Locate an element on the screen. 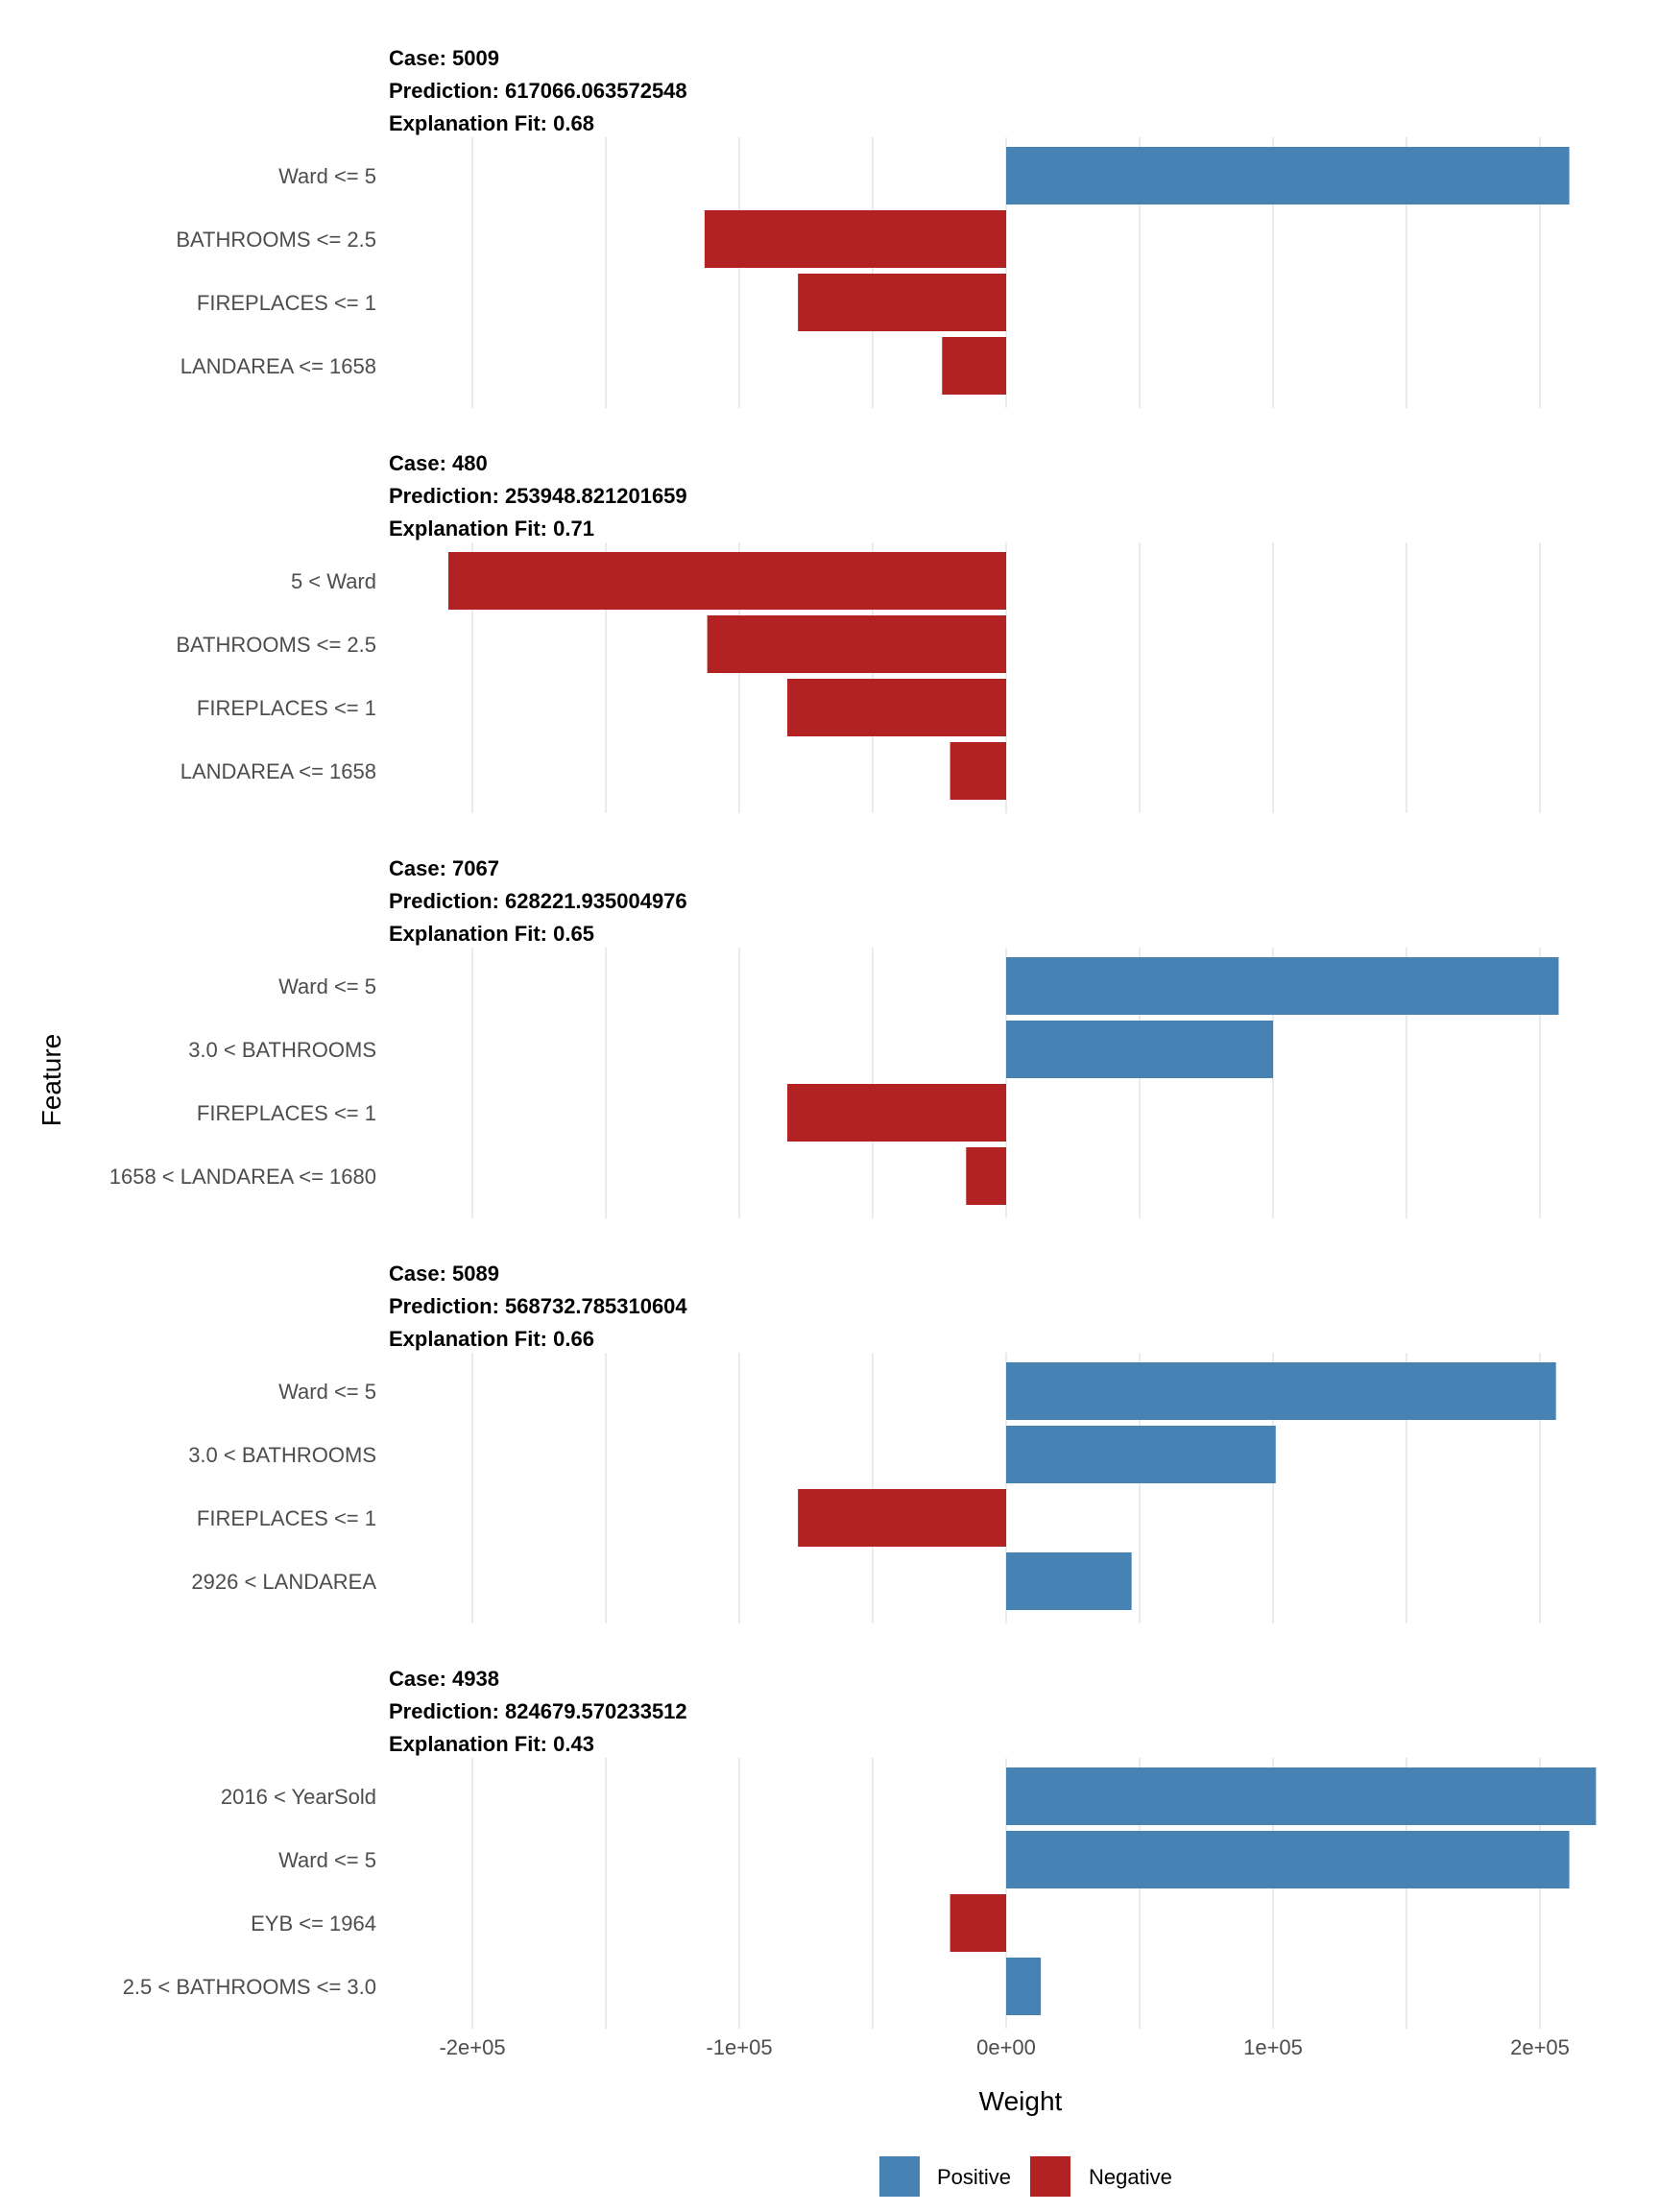  panel-case-title: Case: 480 is located at coordinates (438, 463).